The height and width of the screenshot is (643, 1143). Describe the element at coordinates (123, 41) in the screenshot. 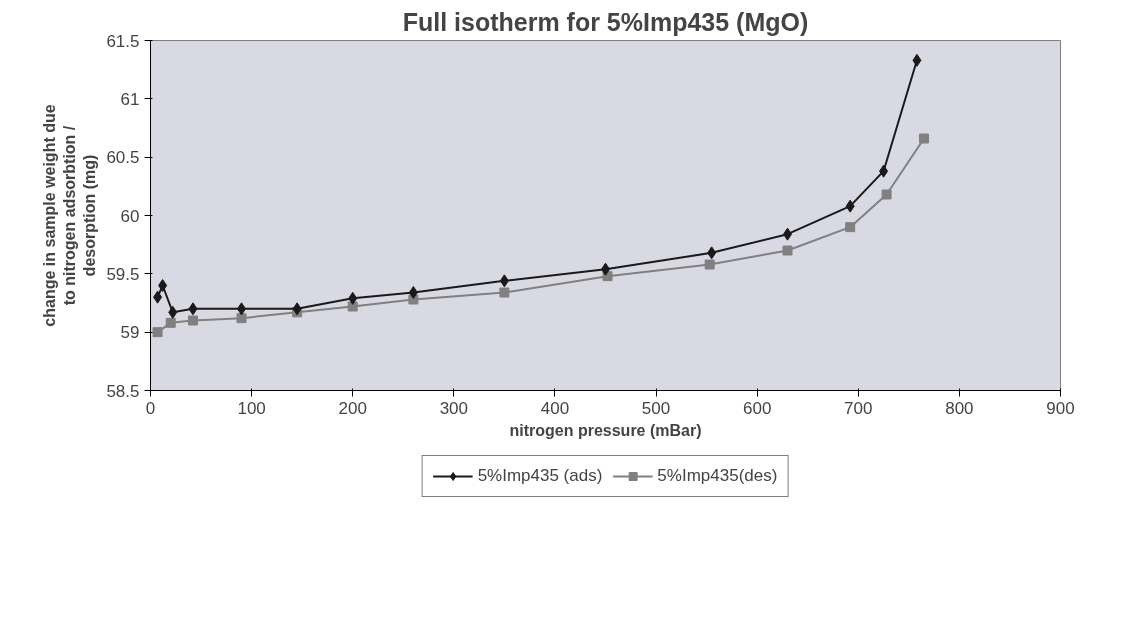

I see `y-tick-label: 61.5` at that location.